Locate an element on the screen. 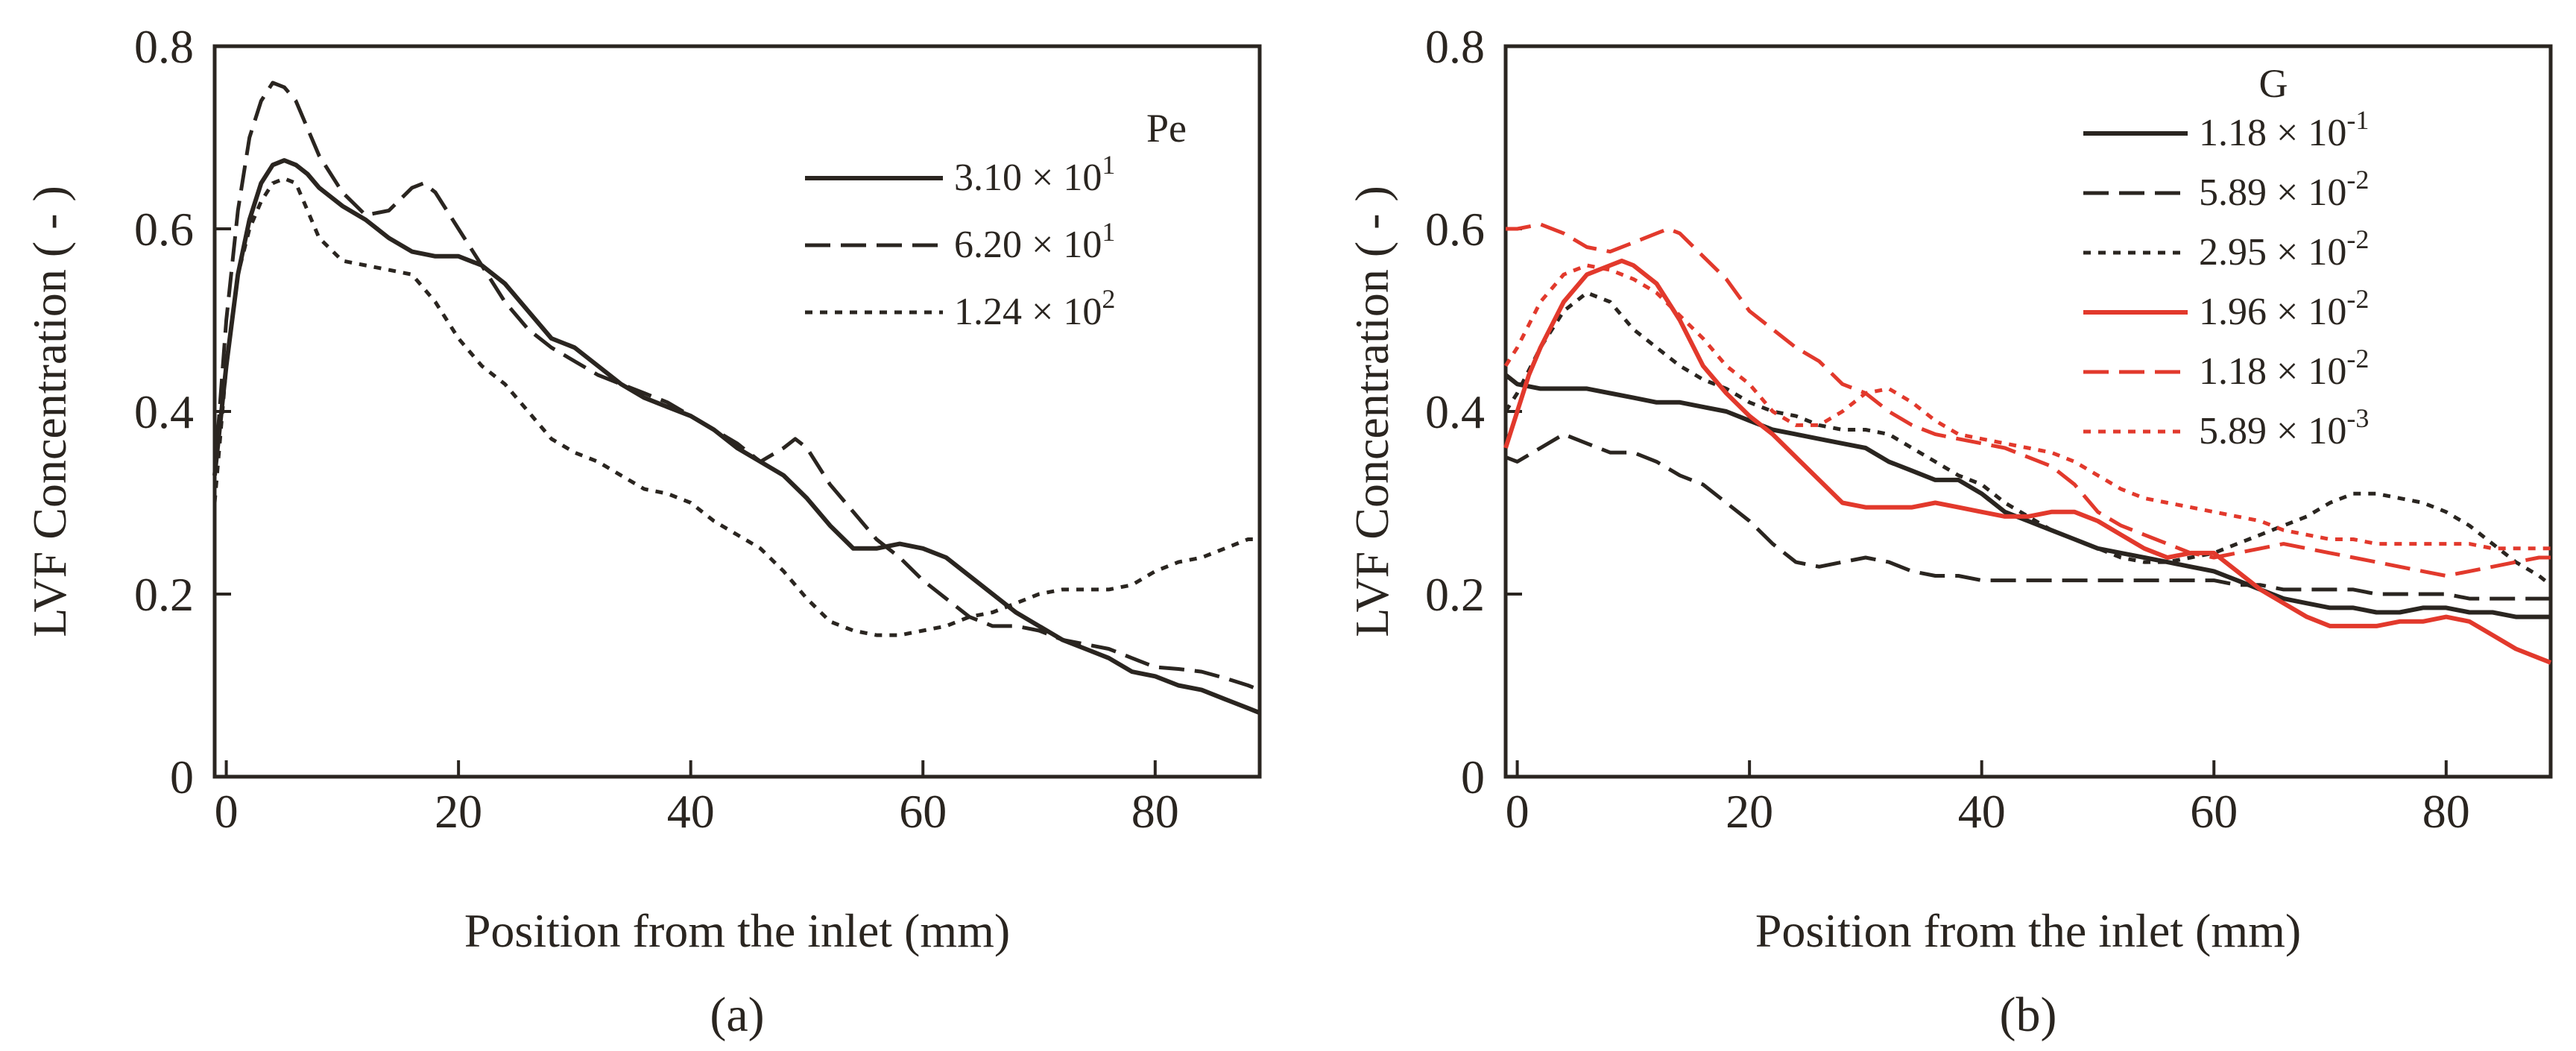  legend-label: 1.18 × 10⁻¹ is located at coordinates (2284, 129).